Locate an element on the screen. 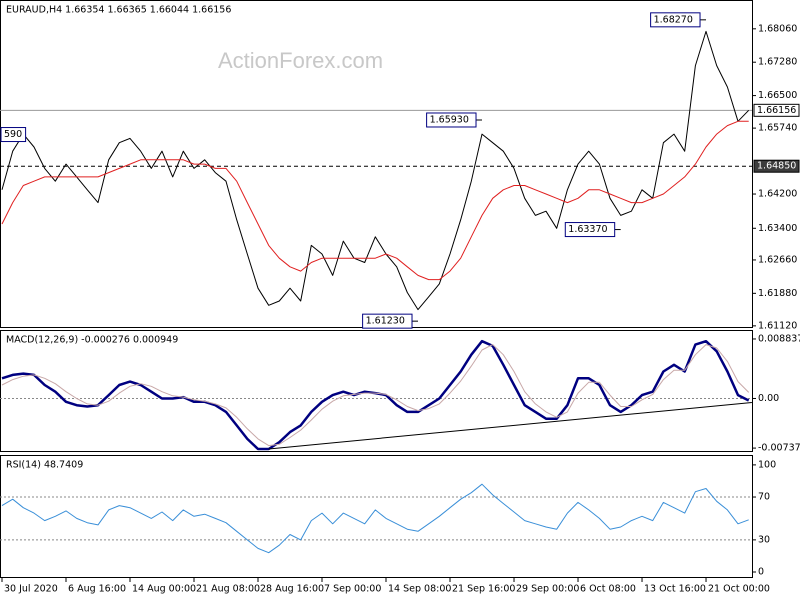 The width and height of the screenshot is (800, 600). x-tick-label: 14 Sep 08:00 is located at coordinates (419, 589).